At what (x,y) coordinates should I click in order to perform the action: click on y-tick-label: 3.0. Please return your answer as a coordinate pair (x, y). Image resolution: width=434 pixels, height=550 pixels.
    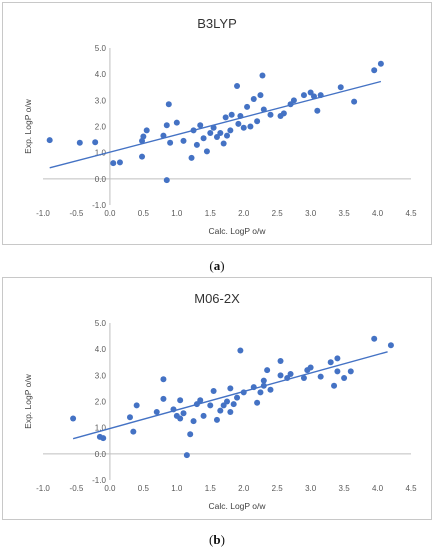
    Looking at the image, I should click on (101, 100).